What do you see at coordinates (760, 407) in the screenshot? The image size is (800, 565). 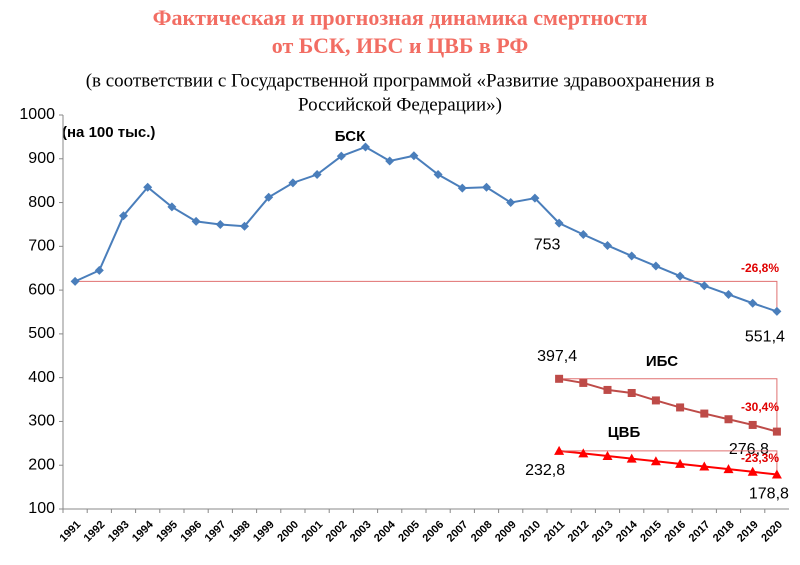 I see `change-label: -30,4%` at bounding box center [760, 407].